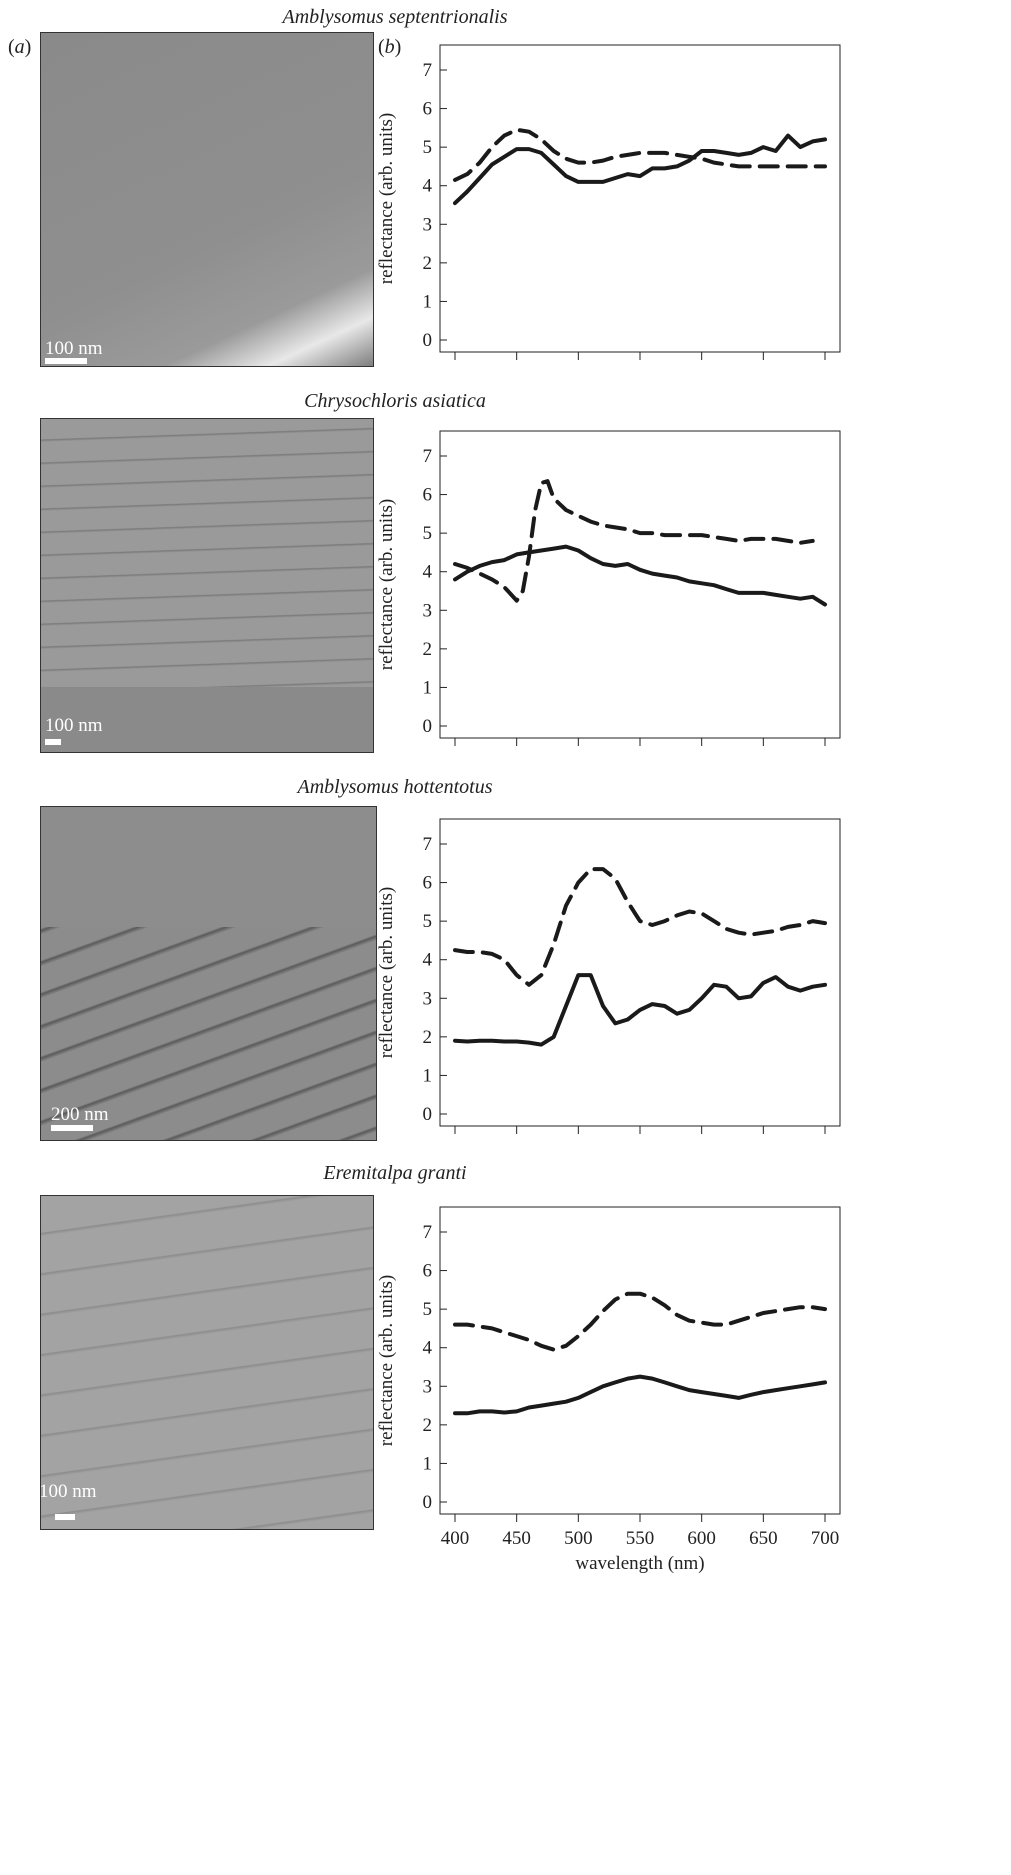 This screenshot has width=1011, height=1875. I want to click on micrograph: 200 nm, so click(208, 973).